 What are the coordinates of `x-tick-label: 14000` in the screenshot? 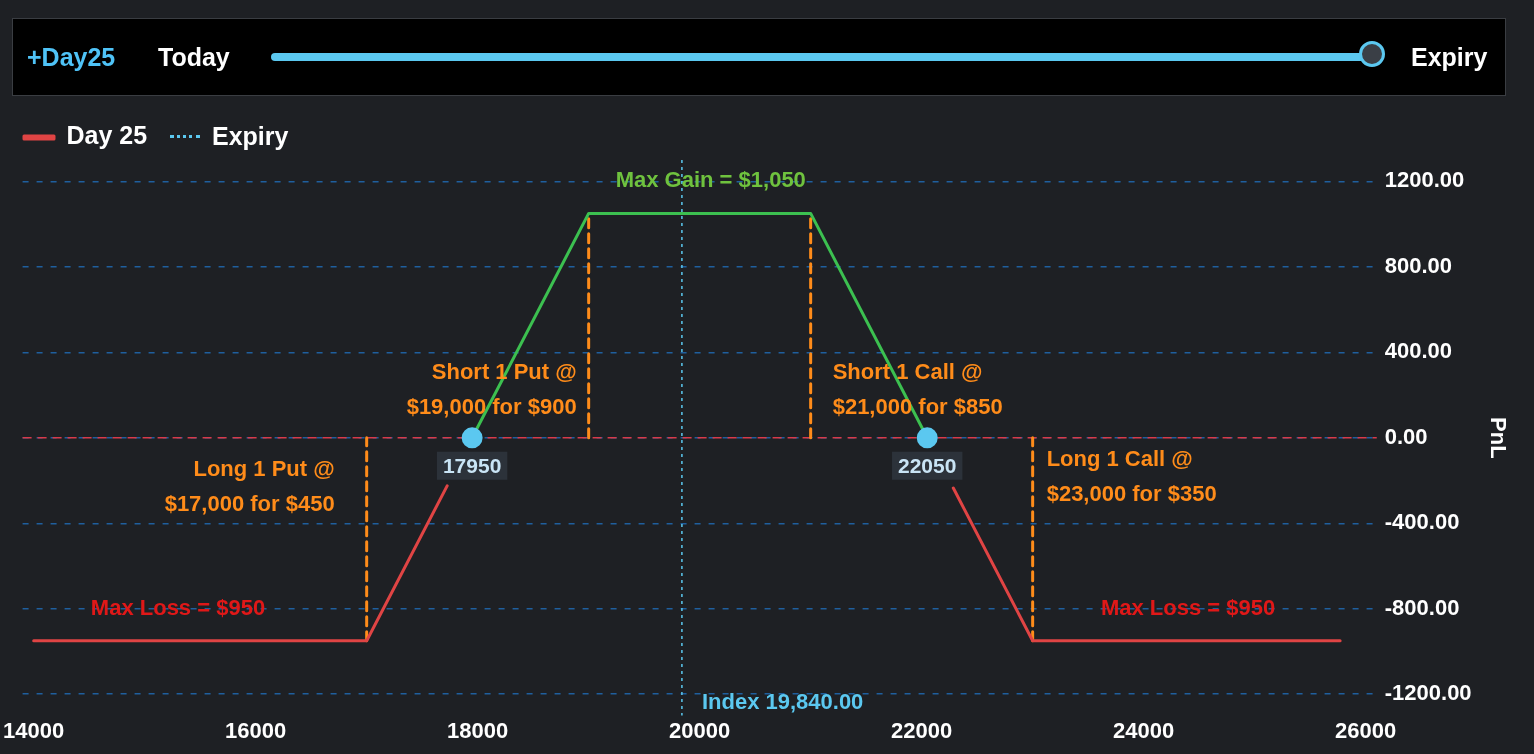 It's located at (34, 730).